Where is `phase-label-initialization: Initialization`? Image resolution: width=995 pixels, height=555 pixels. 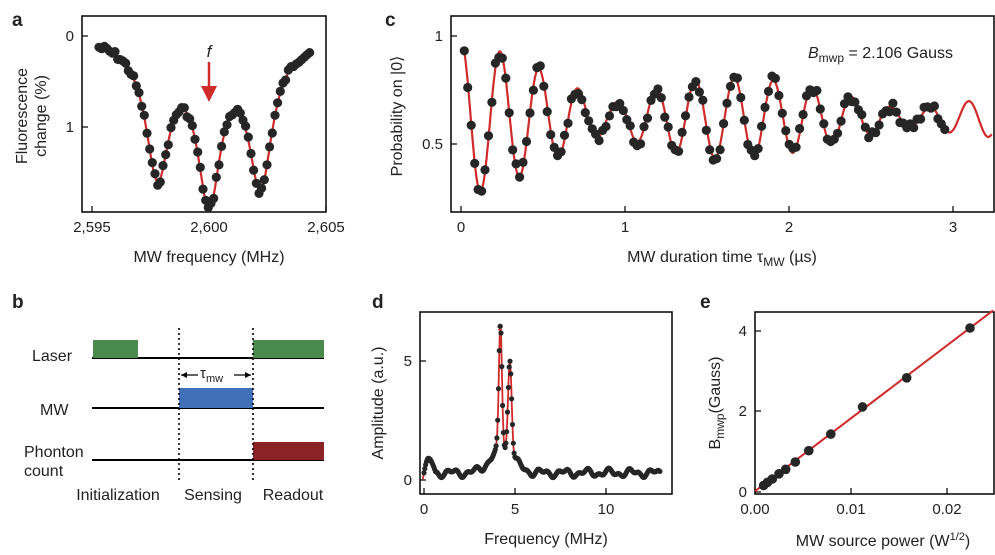
phase-label-initialization: Initialization is located at coordinates (118, 495).